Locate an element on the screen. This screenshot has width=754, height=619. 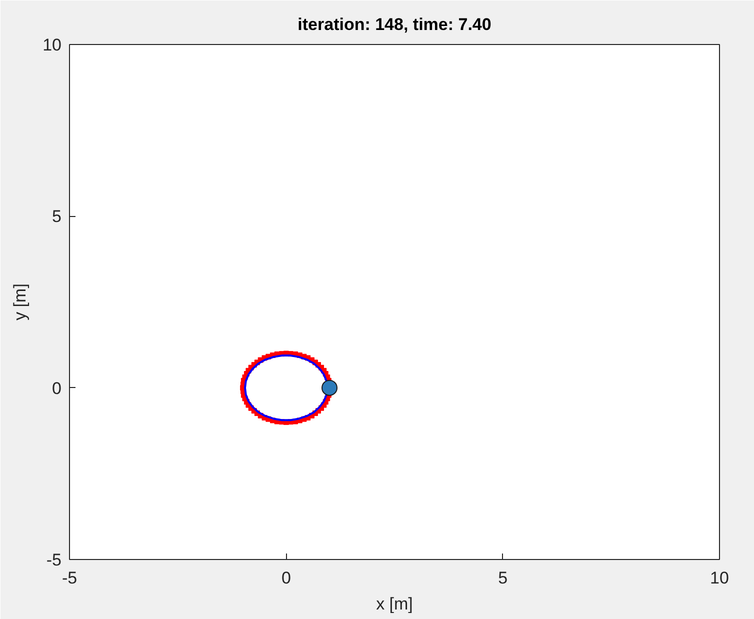
x-tick-label: 5 is located at coordinates (503, 578).